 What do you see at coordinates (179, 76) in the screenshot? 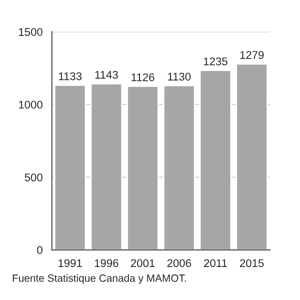
I see `data-label: 1130` at bounding box center [179, 76].